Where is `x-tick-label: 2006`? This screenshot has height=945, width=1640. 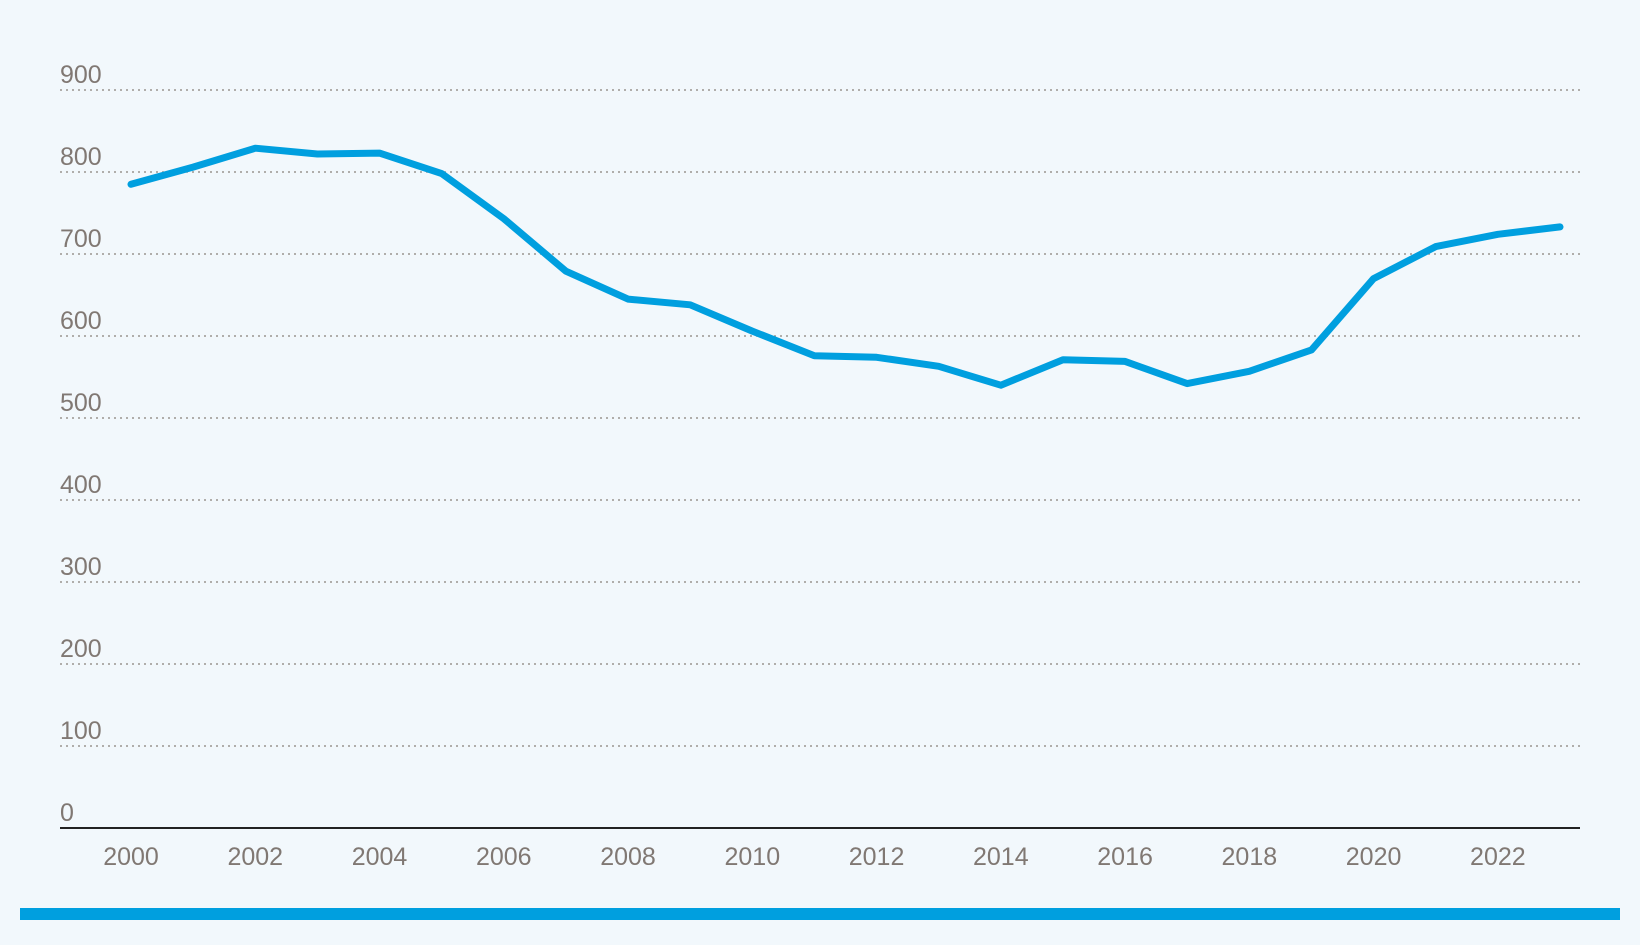
x-tick-label: 2006 is located at coordinates (504, 857).